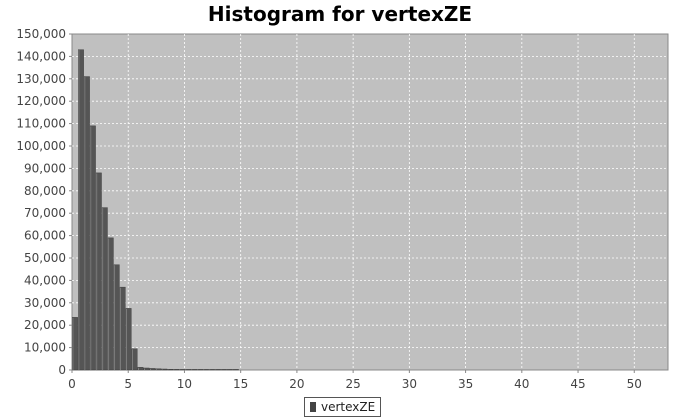 This screenshot has width=680, height=420. What do you see at coordinates (577, 384) in the screenshot?
I see `x-tick-label: 45` at bounding box center [577, 384].